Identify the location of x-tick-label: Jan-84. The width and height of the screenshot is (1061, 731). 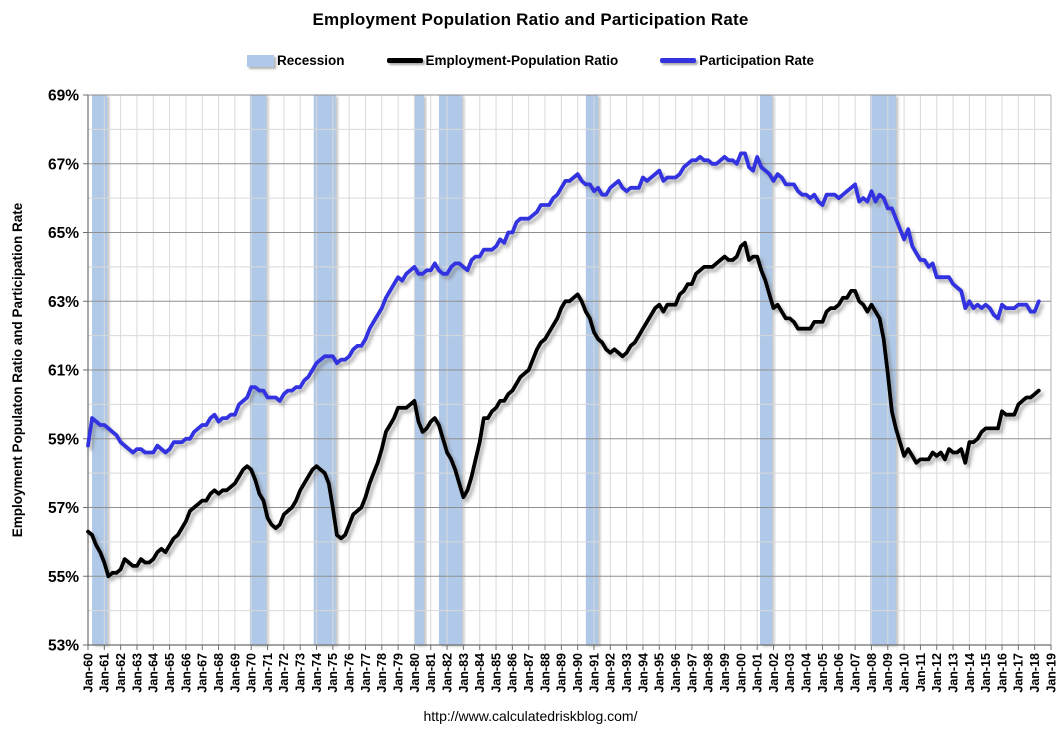
(480, 673).